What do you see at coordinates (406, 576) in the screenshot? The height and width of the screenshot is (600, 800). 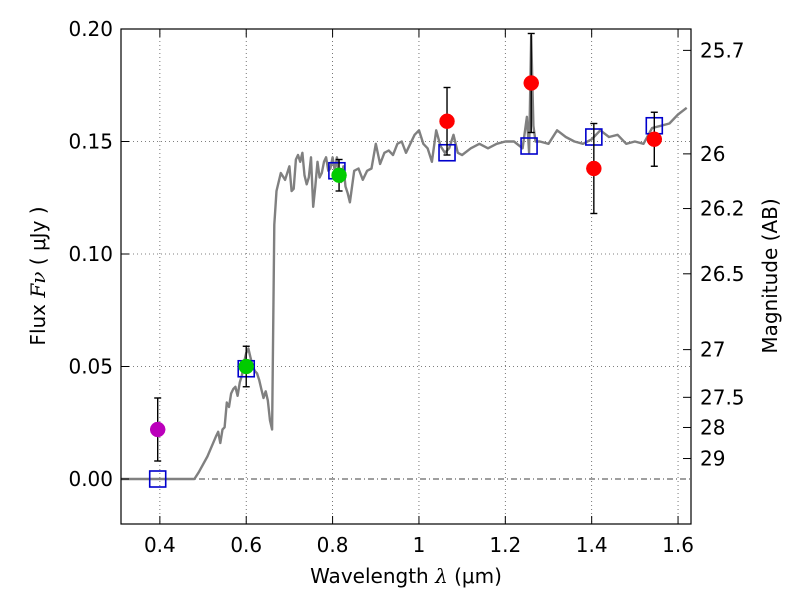 I see `x-axis-label: Wavelength λ (μm)` at bounding box center [406, 576].